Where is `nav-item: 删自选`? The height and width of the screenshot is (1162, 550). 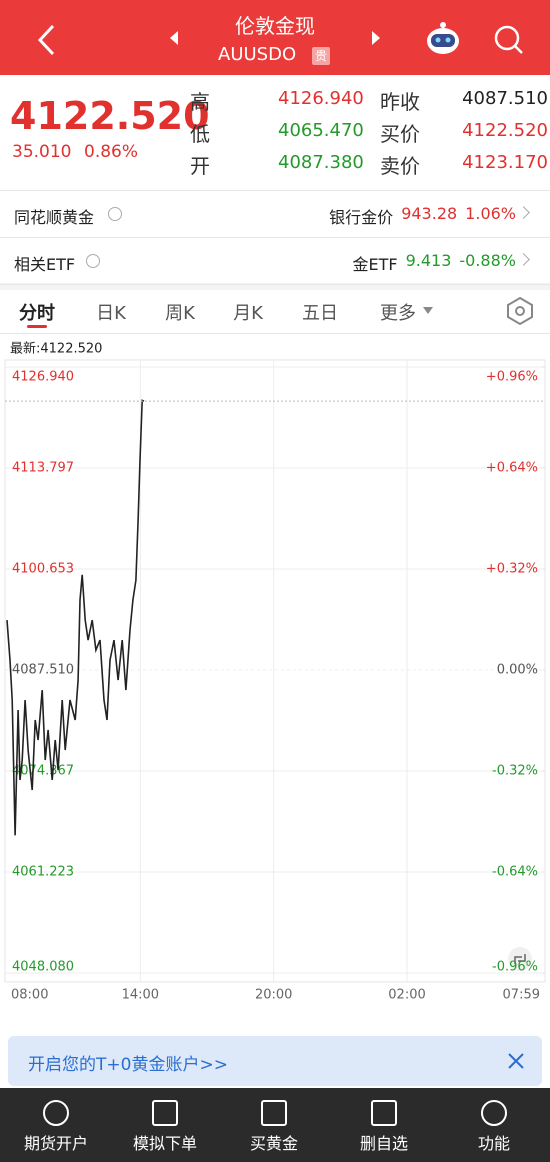 nav-item: 删自选 is located at coordinates (384, 1125).